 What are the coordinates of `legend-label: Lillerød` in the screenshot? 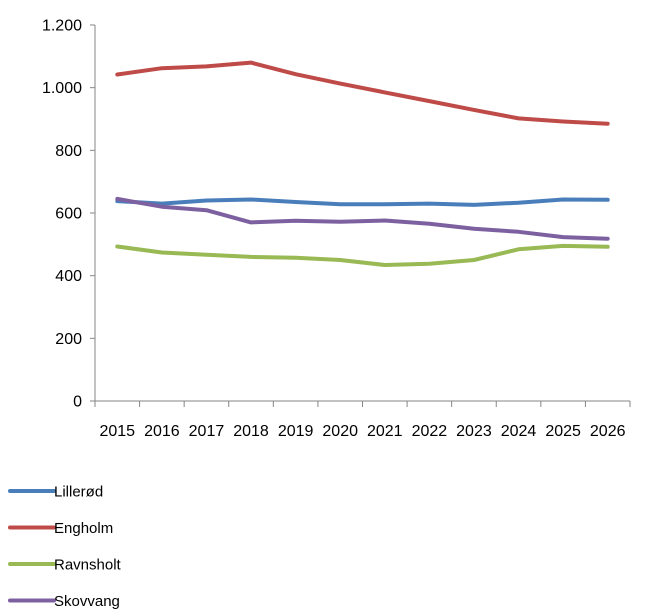 It's located at (78, 492).